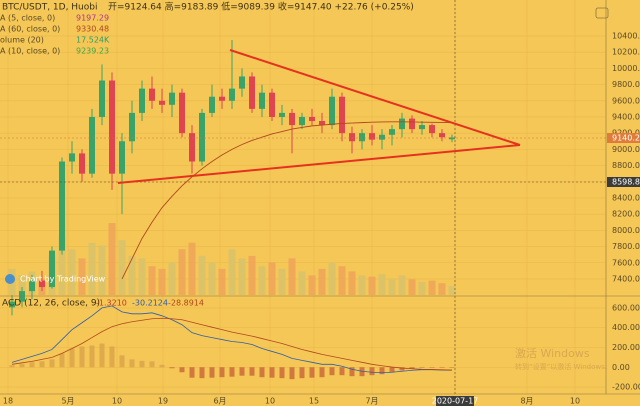 This screenshot has width=640, height=406. What do you see at coordinates (67, 401) in the screenshot?
I see `time-tick-label: 5月` at bounding box center [67, 401].